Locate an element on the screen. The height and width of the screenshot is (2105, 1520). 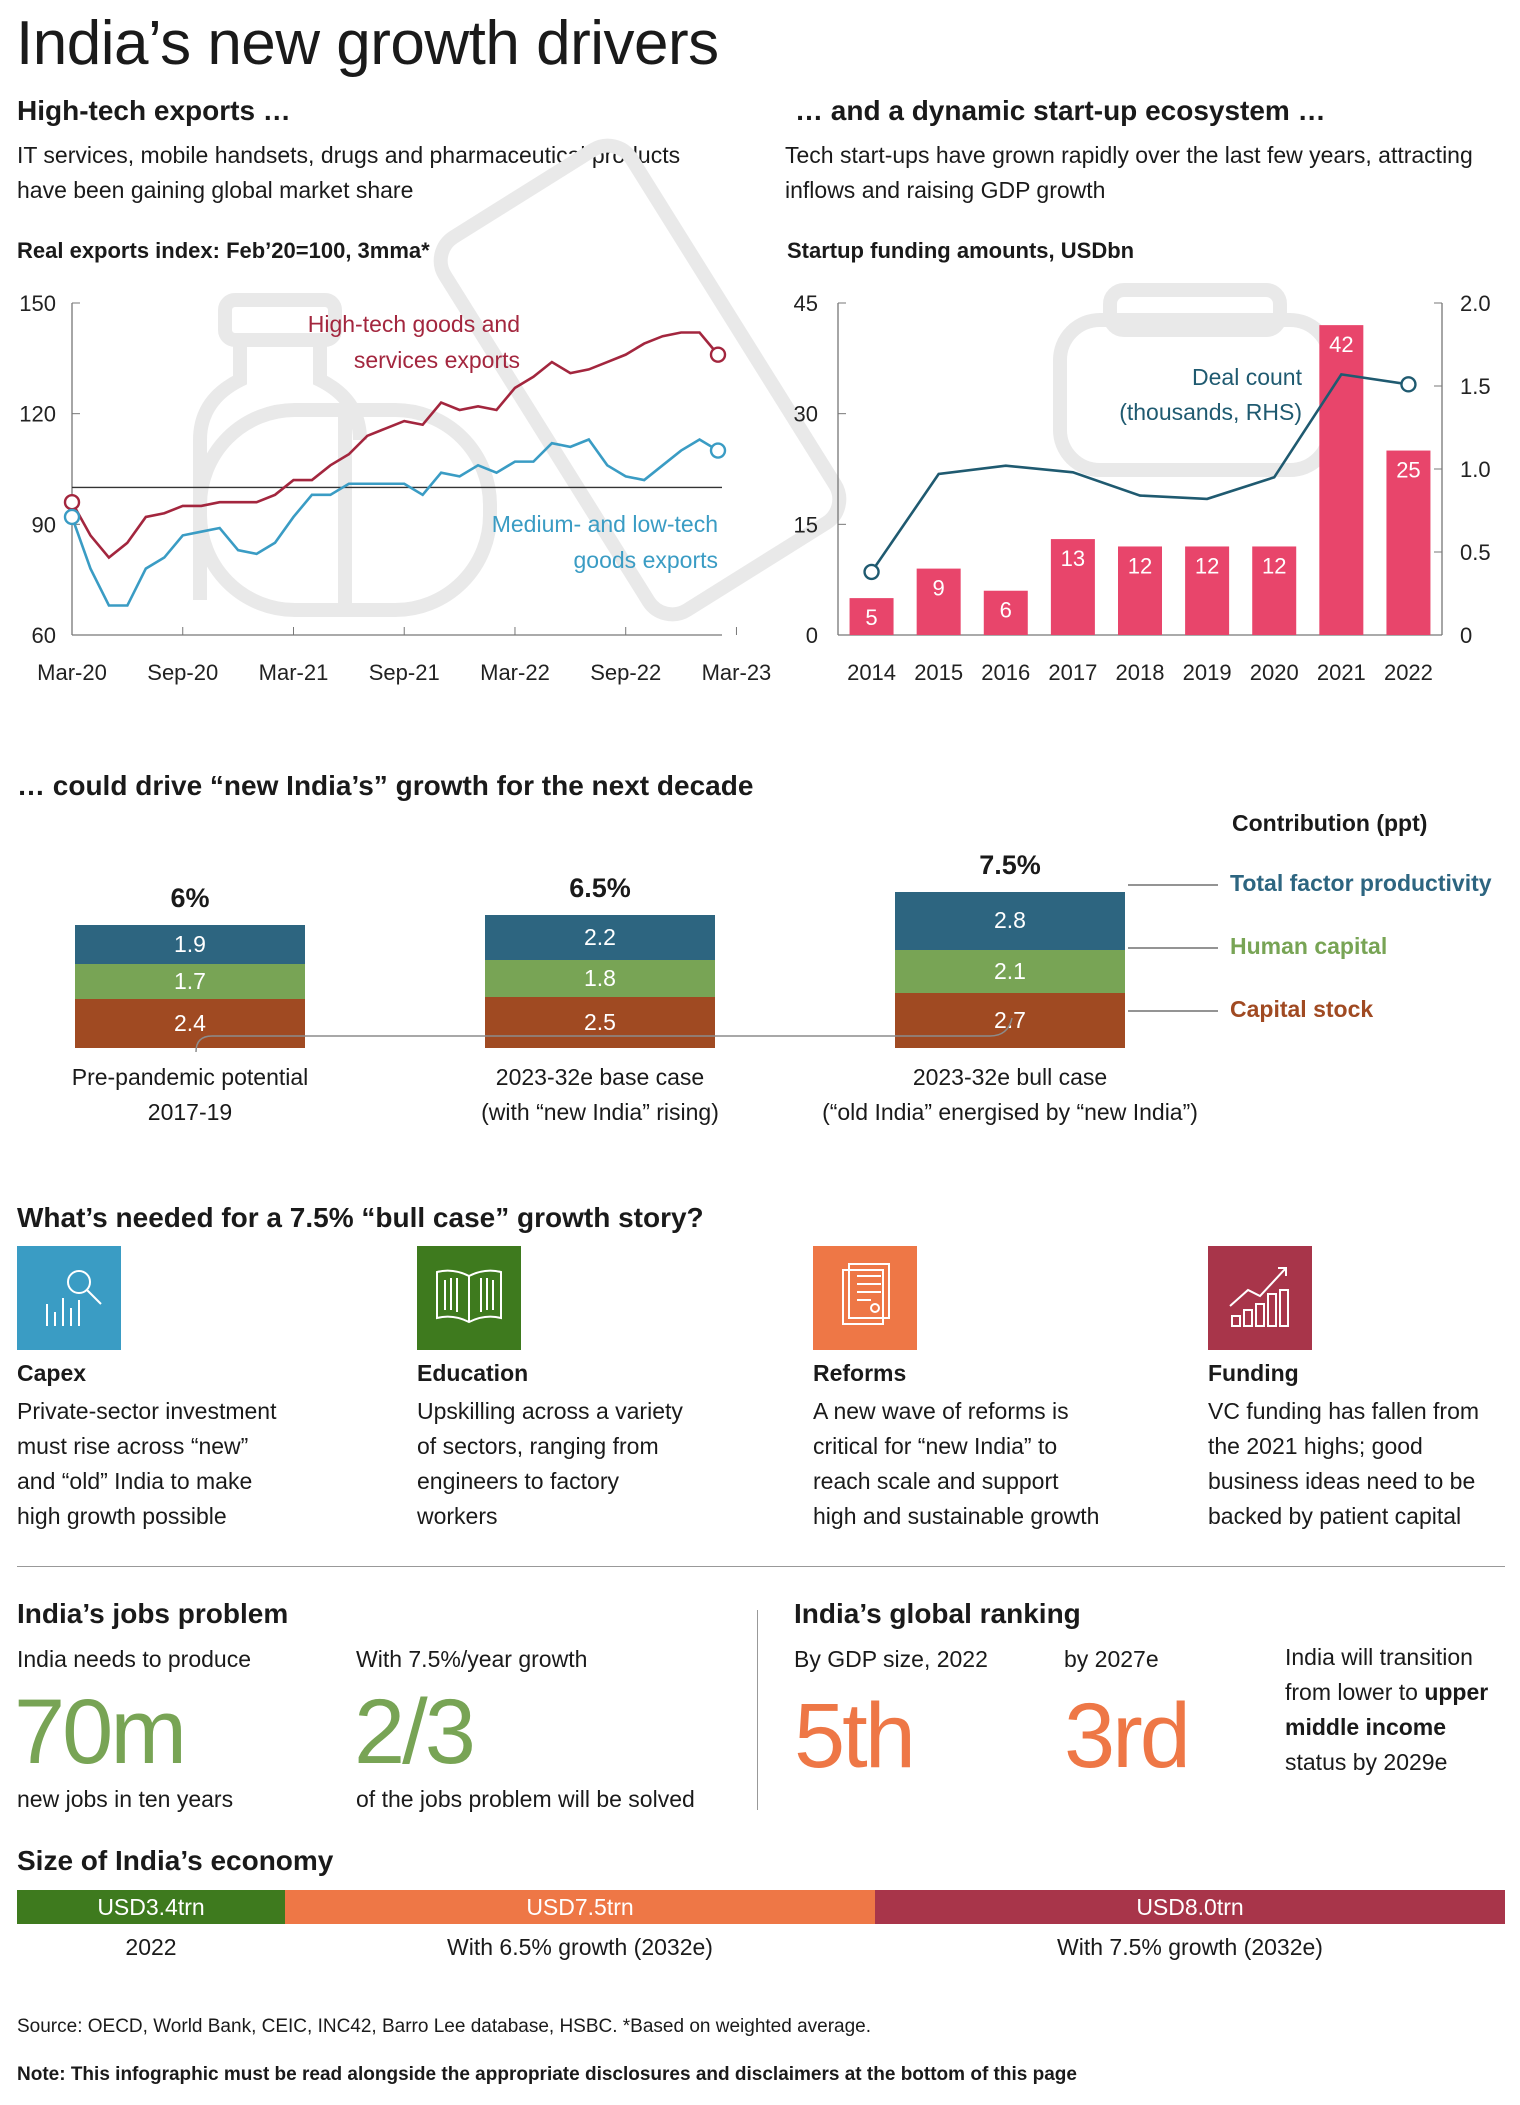
y-tick-label: 150 is located at coordinates (37, 303).